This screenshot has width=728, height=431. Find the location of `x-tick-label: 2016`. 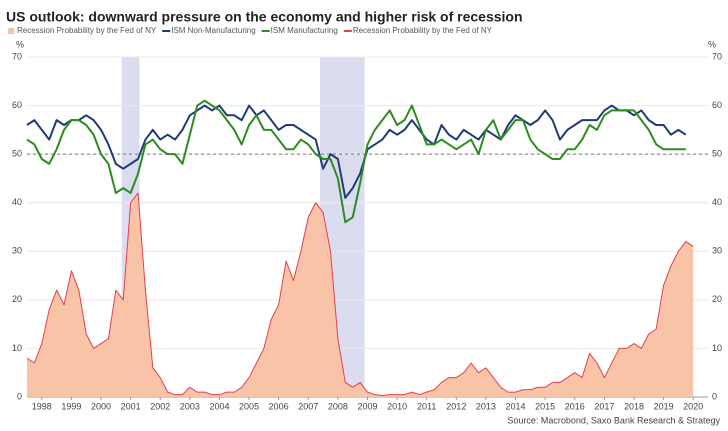

x-tick-label: 2016 is located at coordinates (575, 406).